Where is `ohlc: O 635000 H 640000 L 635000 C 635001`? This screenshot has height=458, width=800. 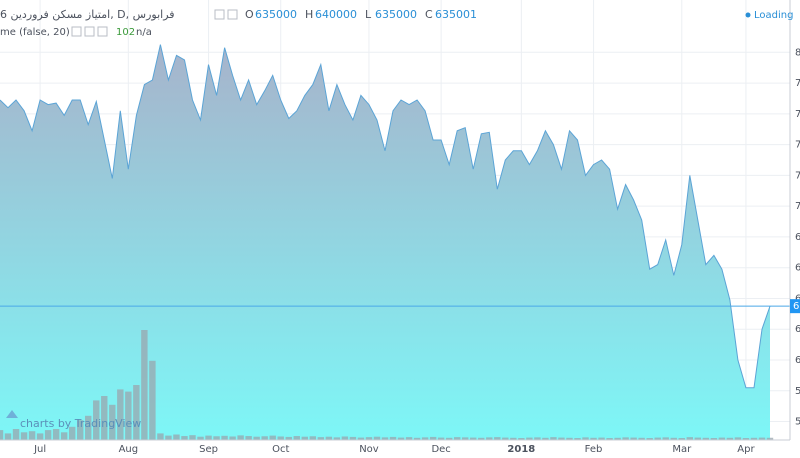
ohlc: O 635000 H 640000 L 635000 C 635001 is located at coordinates (361, 14).